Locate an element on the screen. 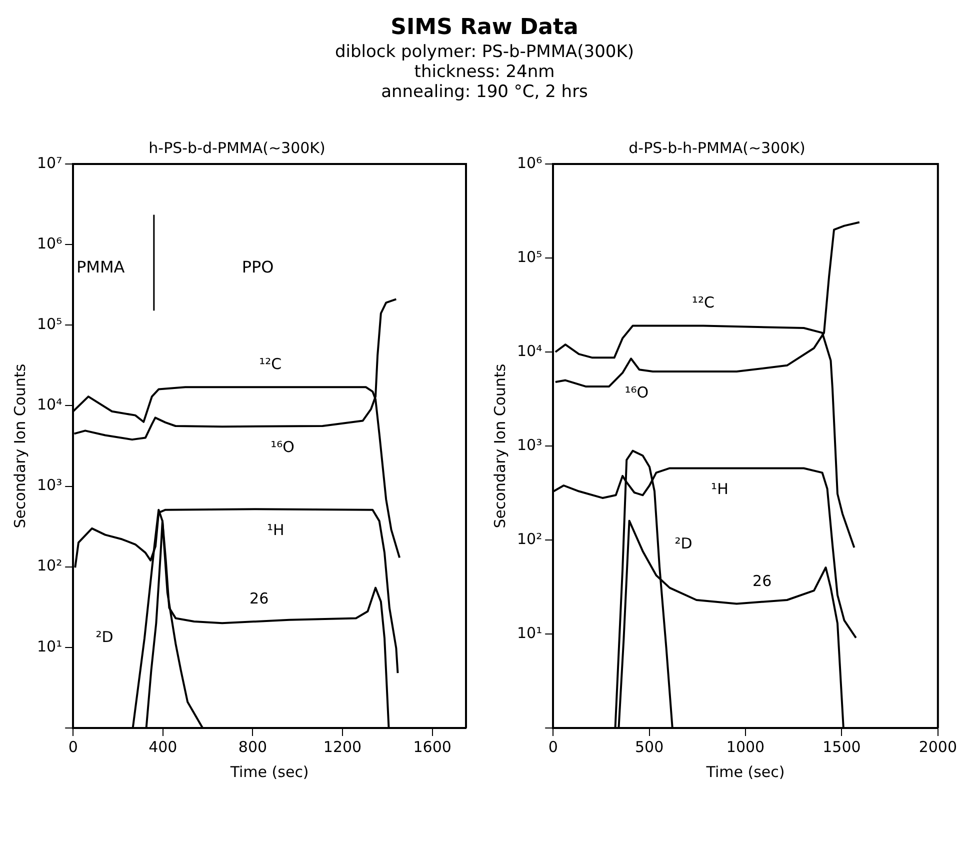 The height and width of the screenshot is (843, 969). y-tick-label: 10⁷ is located at coordinates (49, 163).